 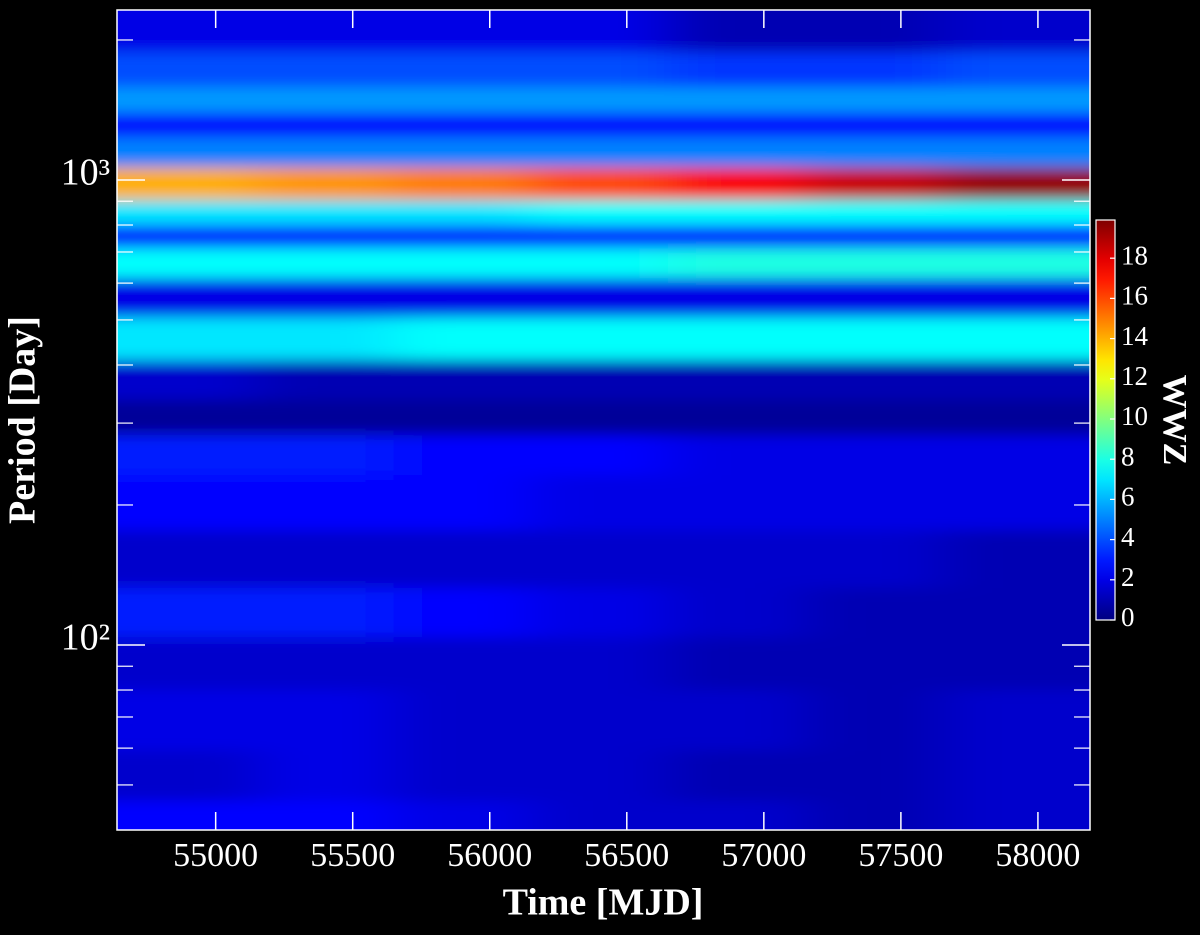 What do you see at coordinates (1134, 376) in the screenshot?
I see `colorbar-tick-label: 12` at bounding box center [1134, 376].